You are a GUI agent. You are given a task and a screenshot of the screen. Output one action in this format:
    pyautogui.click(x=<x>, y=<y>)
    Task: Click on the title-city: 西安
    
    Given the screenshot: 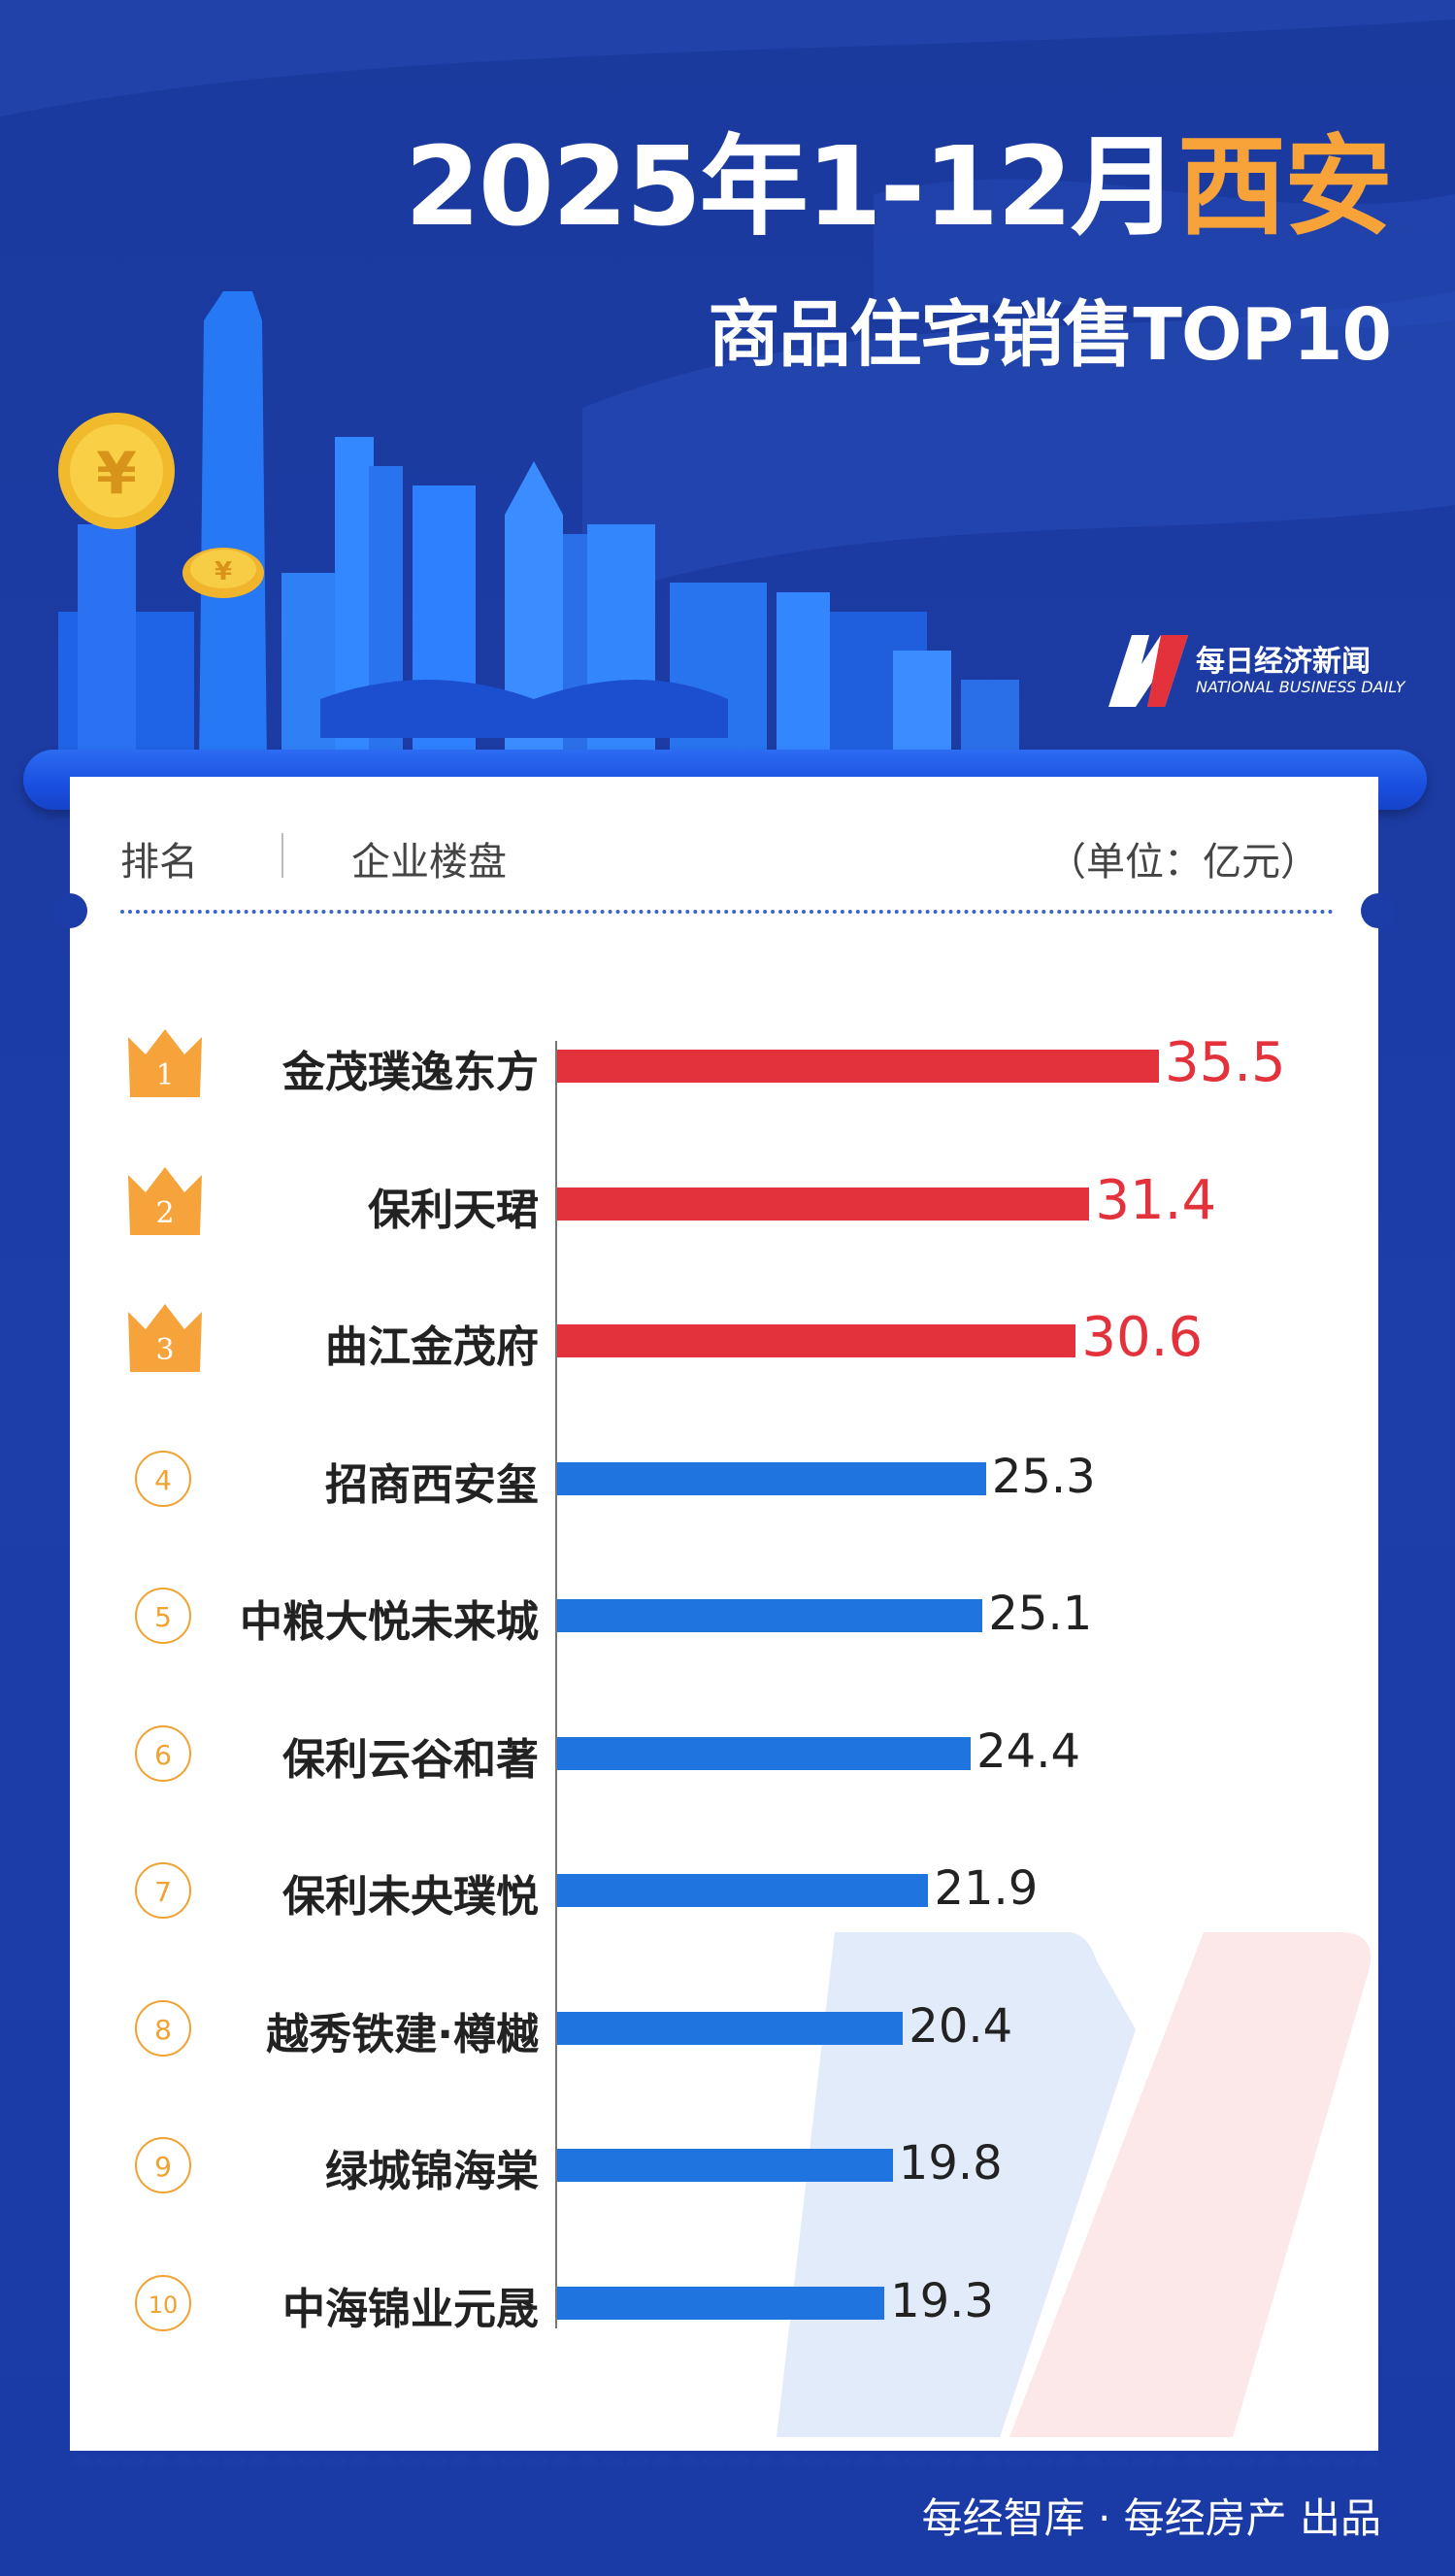 What is the action you would take?
    pyautogui.click(x=1285, y=188)
    